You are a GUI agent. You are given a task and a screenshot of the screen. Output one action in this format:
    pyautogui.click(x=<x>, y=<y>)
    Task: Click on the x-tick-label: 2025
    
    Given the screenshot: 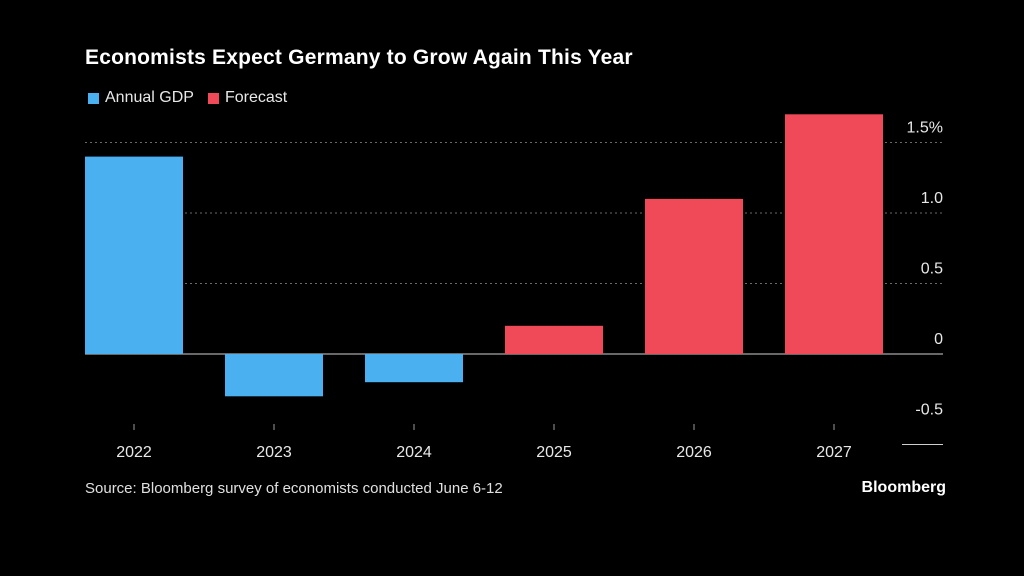 What is the action you would take?
    pyautogui.click(x=554, y=452)
    